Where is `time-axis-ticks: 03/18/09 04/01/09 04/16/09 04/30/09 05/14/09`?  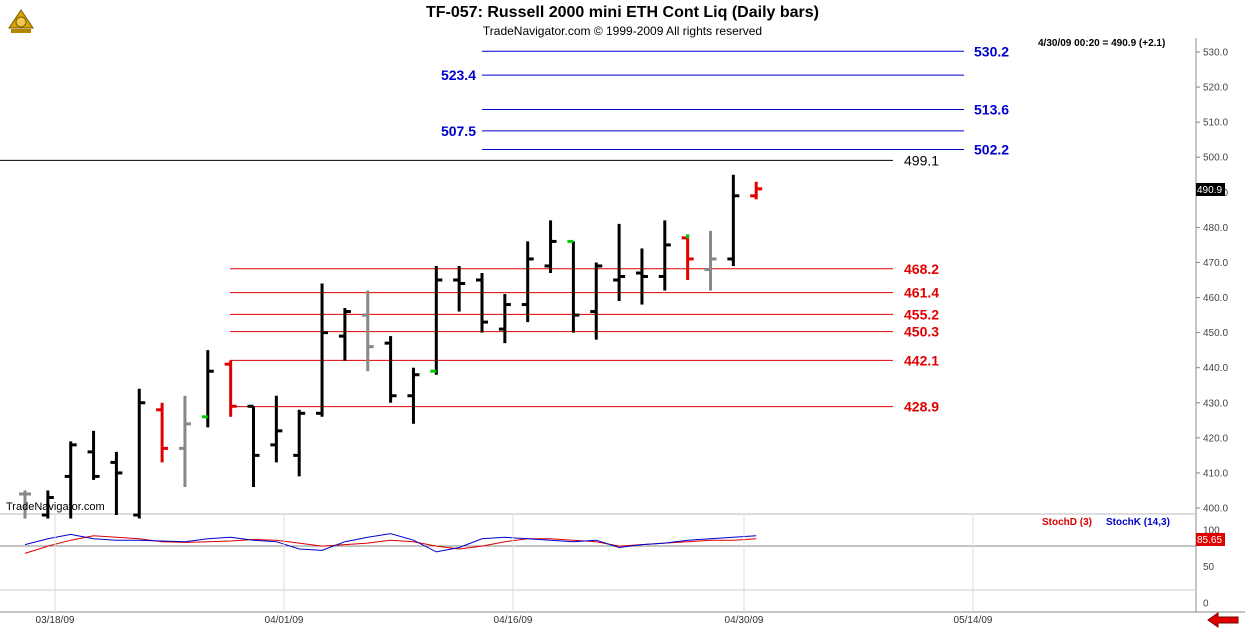
time-axis-ticks: 03/18/09 04/01/09 04/16/09 04/30/09 05/14/09 is located at coordinates (514, 570).